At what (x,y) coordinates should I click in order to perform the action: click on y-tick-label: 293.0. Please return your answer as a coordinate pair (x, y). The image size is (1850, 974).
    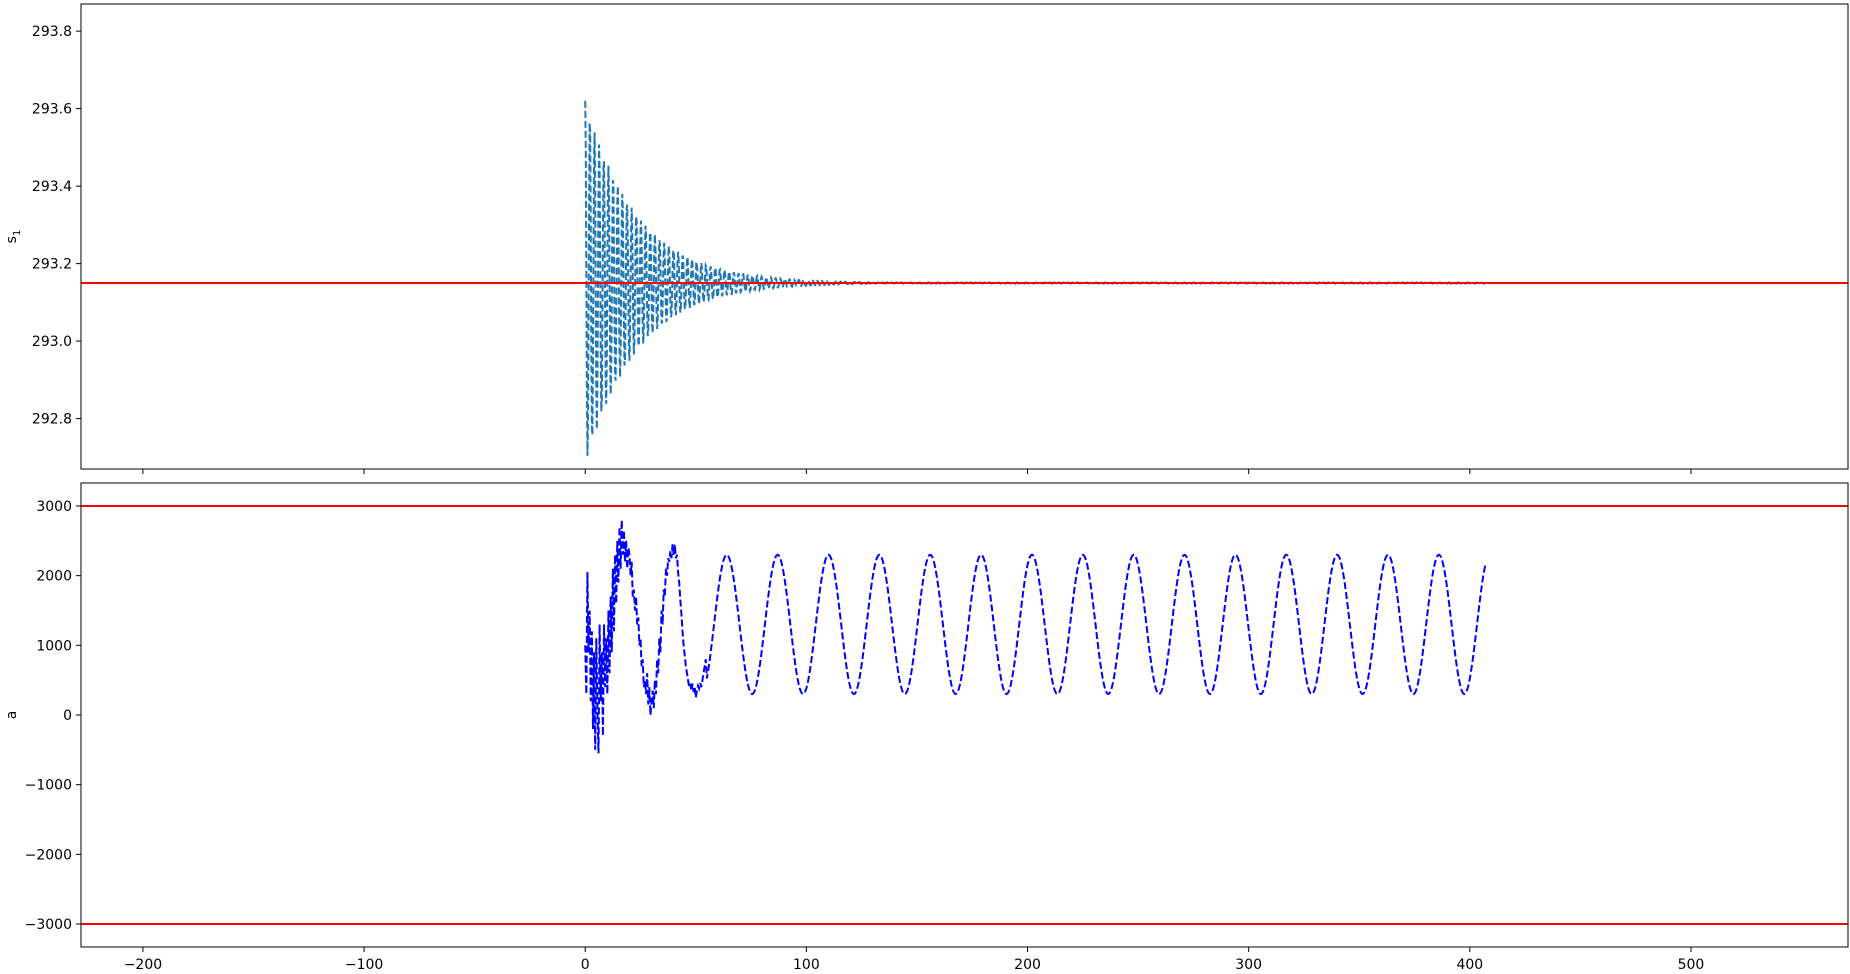
    Looking at the image, I should click on (52, 342).